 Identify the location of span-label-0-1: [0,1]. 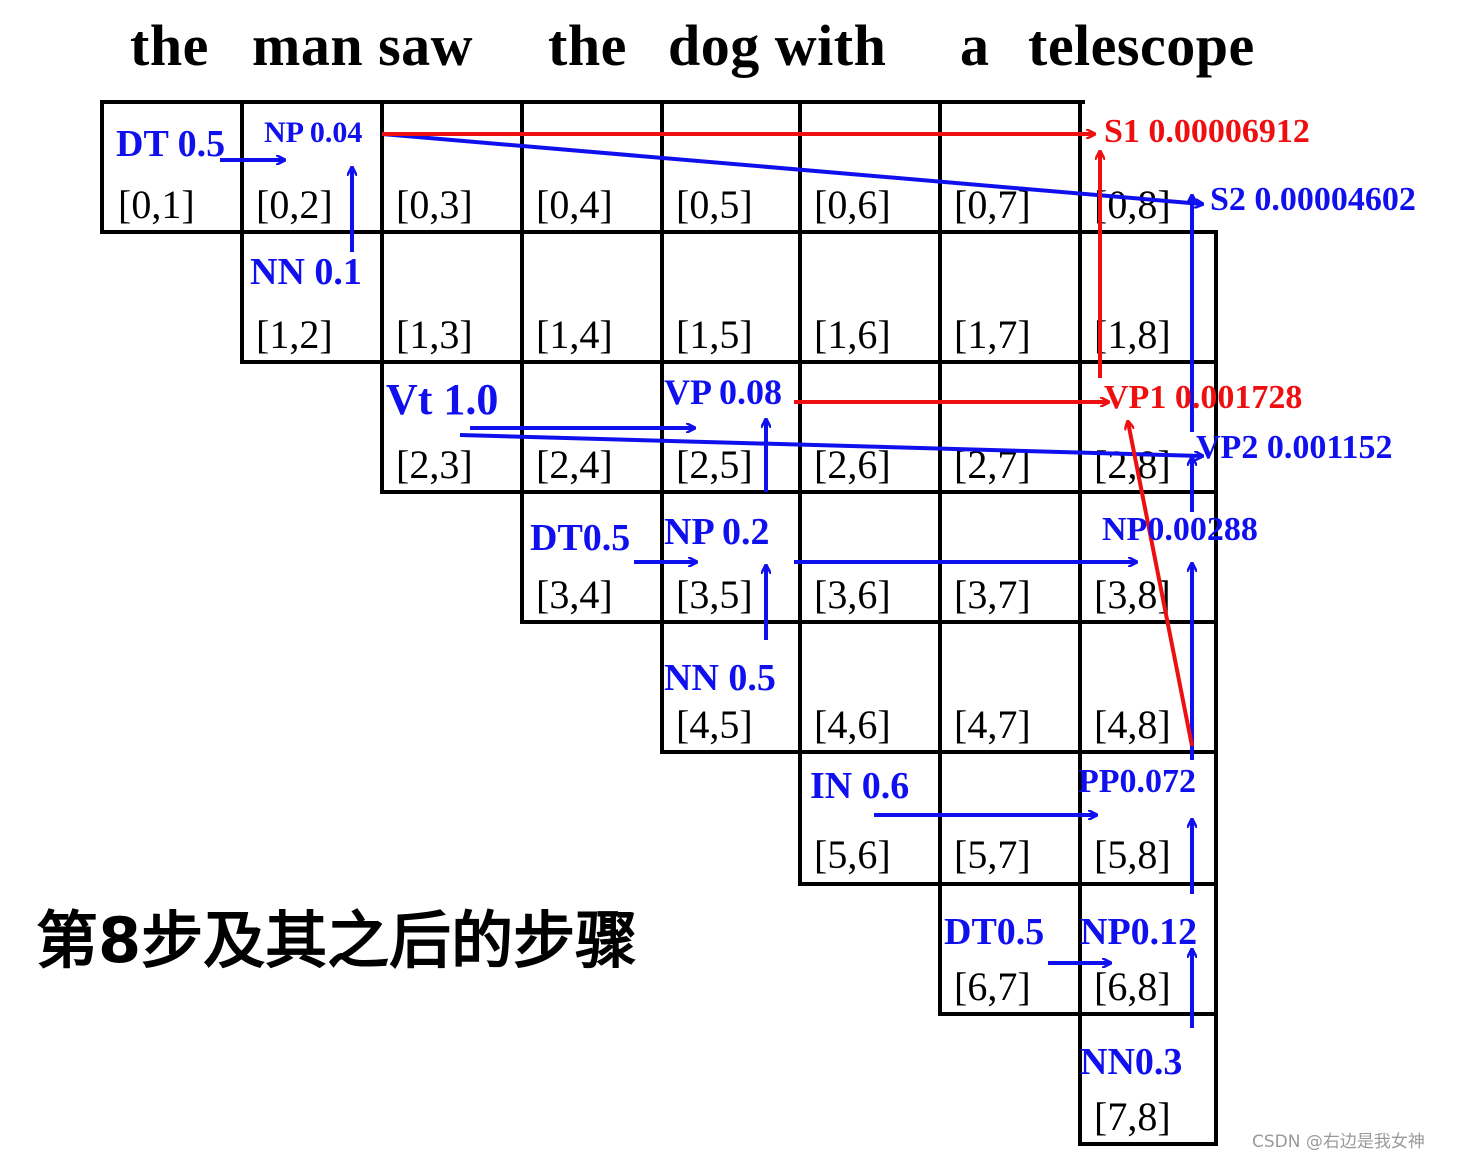
(156, 204).